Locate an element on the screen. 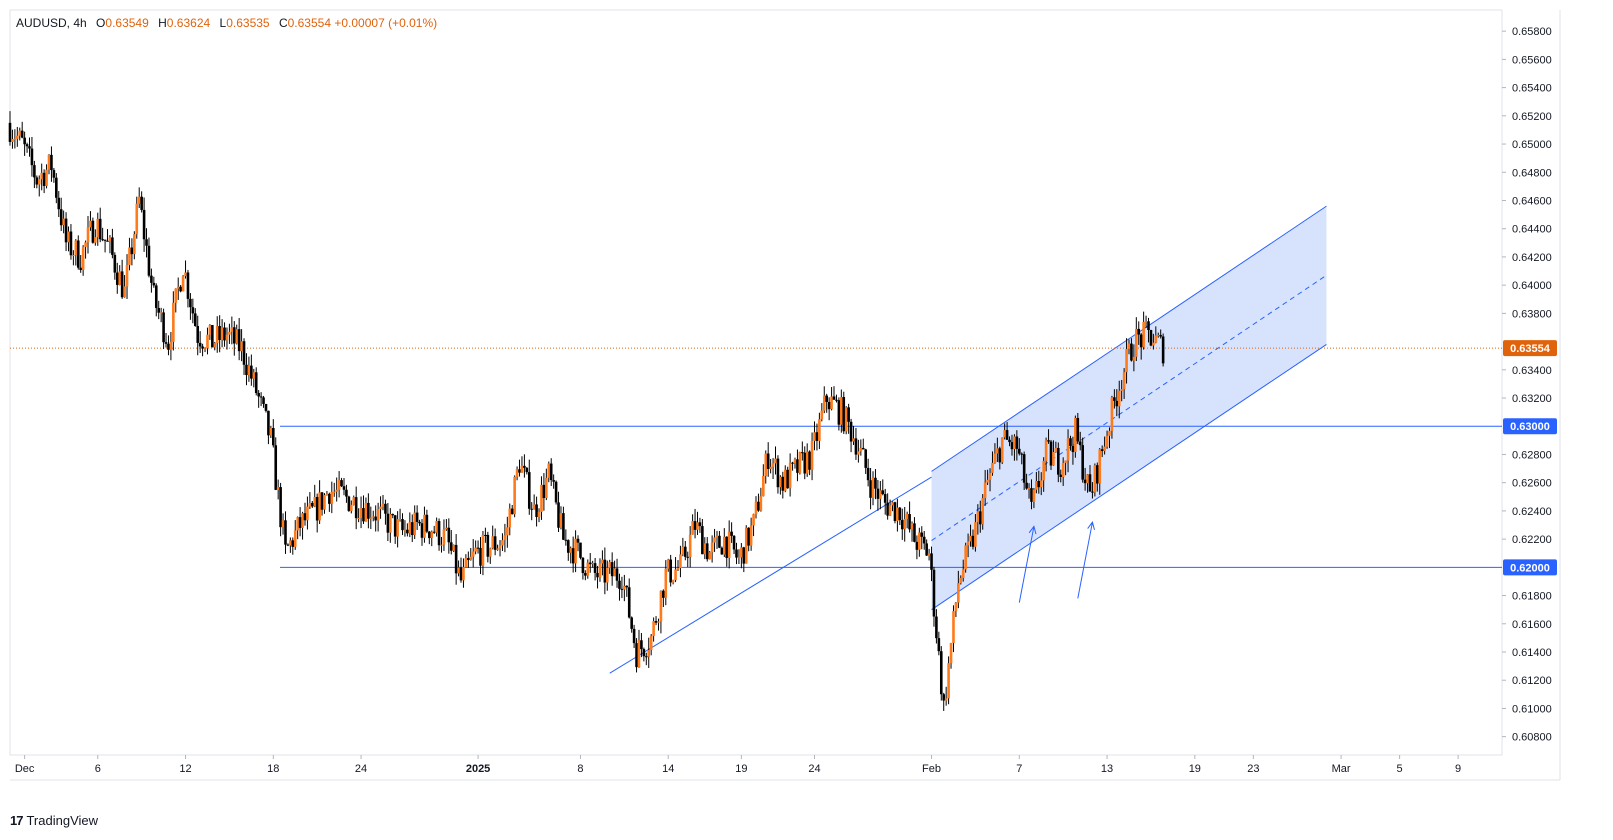 The width and height of the screenshot is (1613, 840). x-tick-label: 24 is located at coordinates (814, 769).